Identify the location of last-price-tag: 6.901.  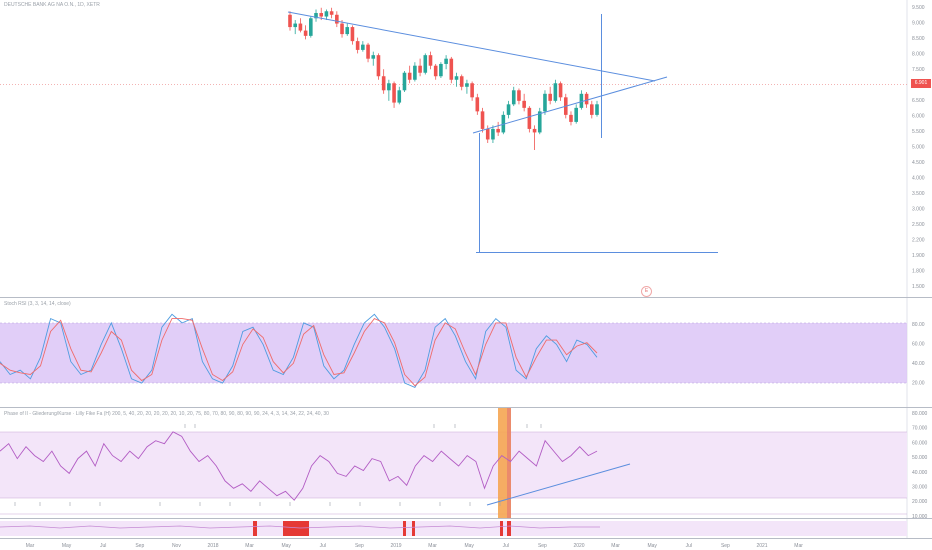
(921, 83).